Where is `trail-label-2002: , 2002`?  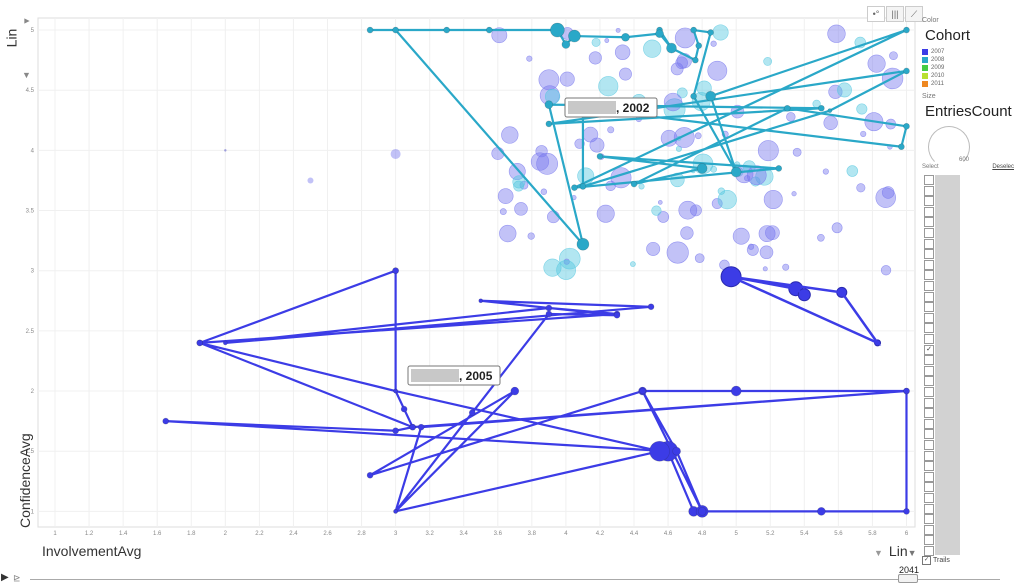
trail-label-2002: , 2002 is located at coordinates (611, 107).